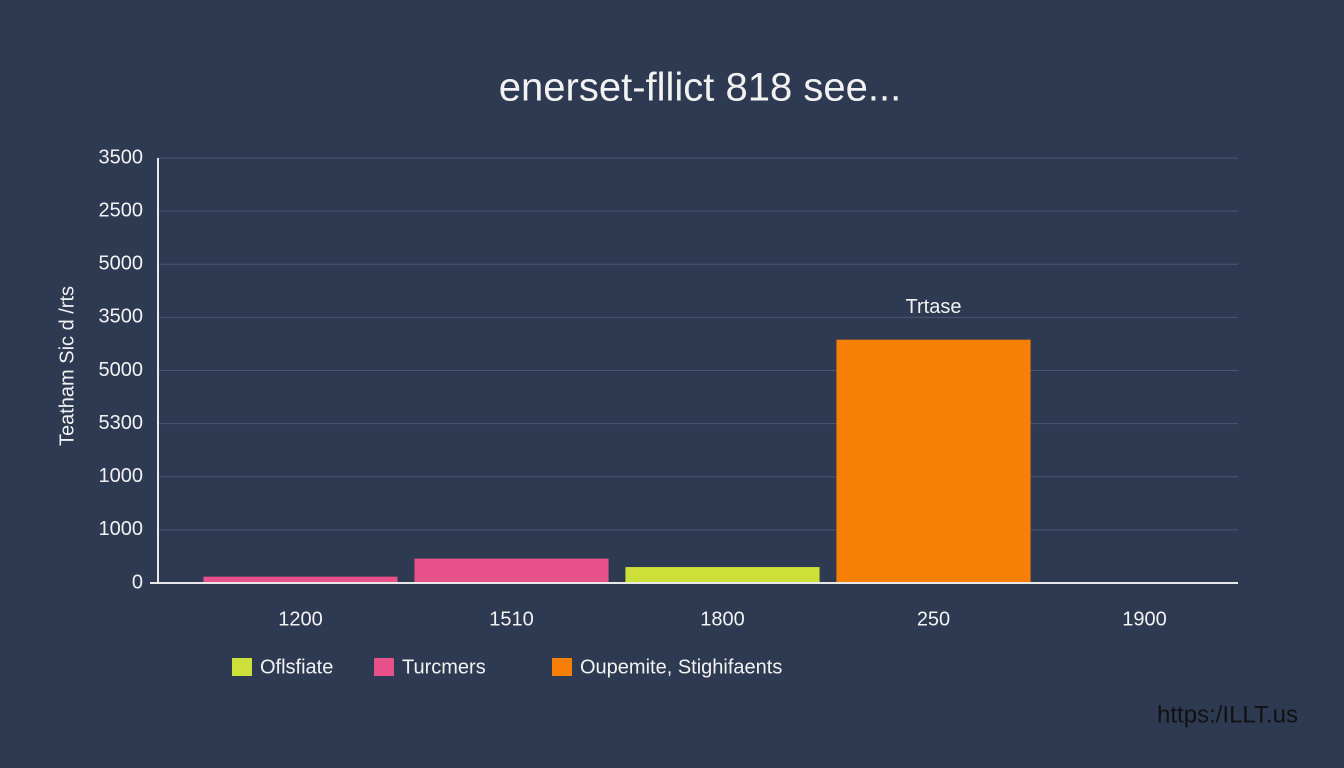  What do you see at coordinates (67, 366) in the screenshot?
I see `y-axis-label: Teatham Sic d /rts` at bounding box center [67, 366].